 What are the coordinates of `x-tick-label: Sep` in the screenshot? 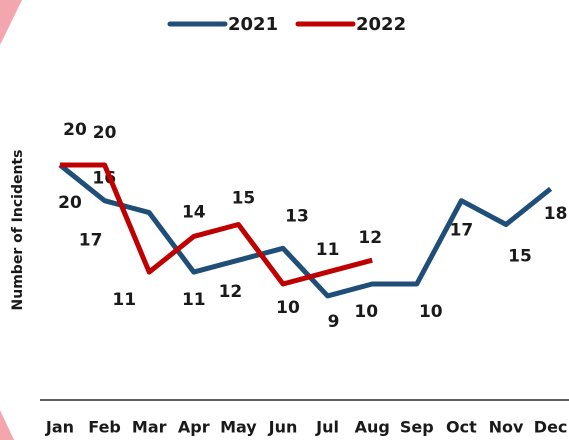 It's located at (417, 427).